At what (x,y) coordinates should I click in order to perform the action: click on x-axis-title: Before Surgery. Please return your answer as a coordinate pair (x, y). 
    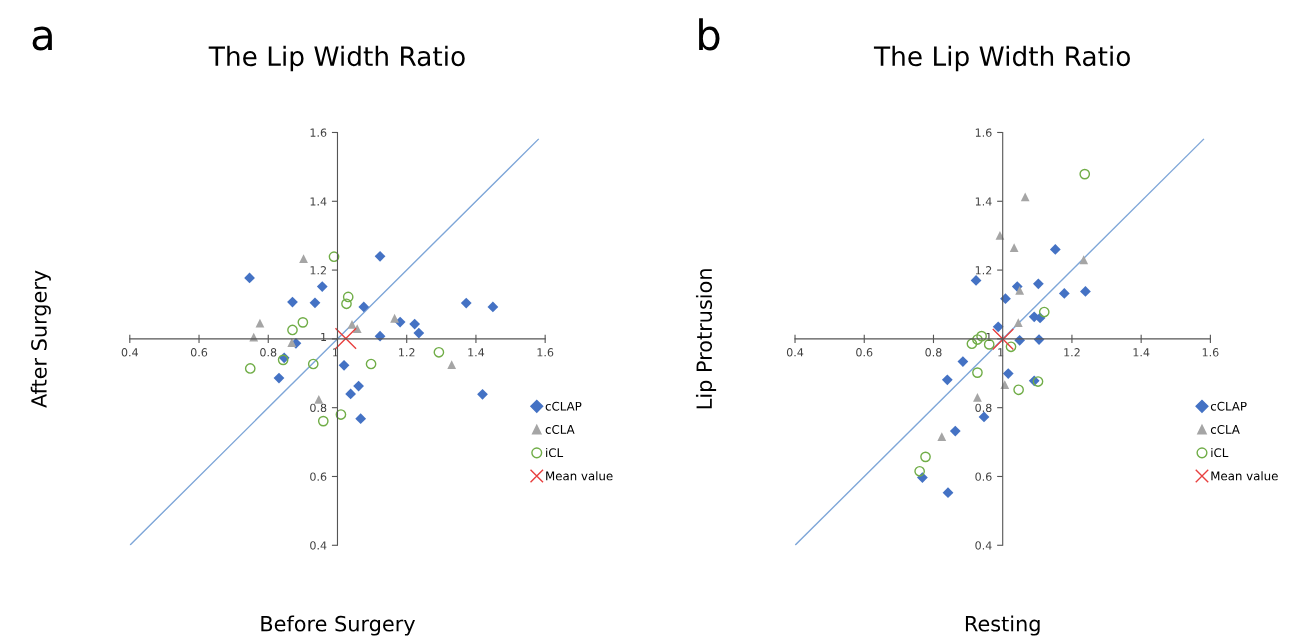
    Looking at the image, I should click on (338, 625).